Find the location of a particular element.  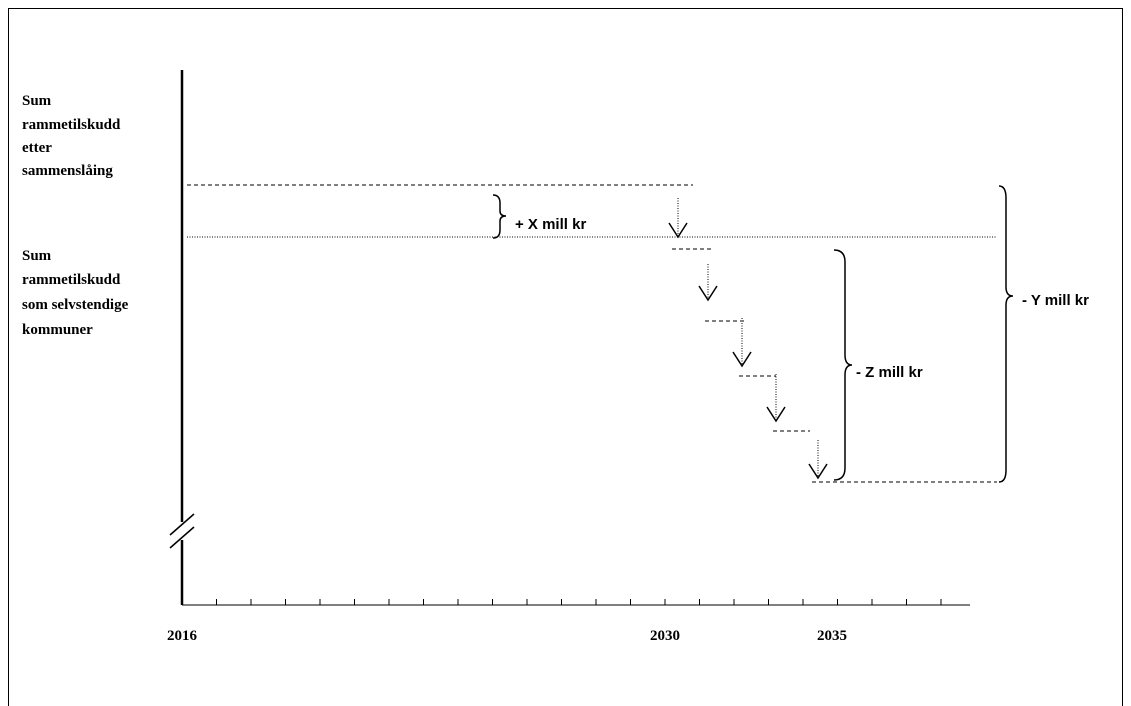

label-line: kommuner is located at coordinates (57, 330).